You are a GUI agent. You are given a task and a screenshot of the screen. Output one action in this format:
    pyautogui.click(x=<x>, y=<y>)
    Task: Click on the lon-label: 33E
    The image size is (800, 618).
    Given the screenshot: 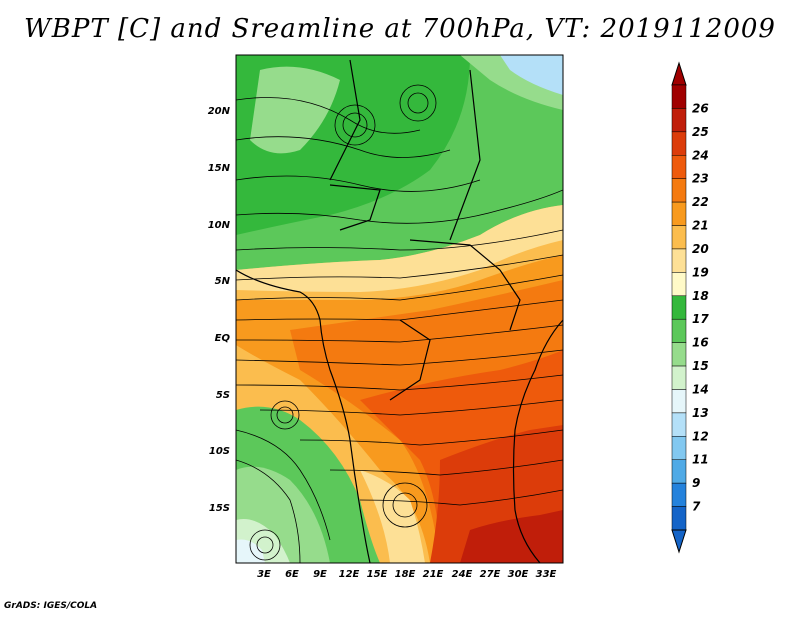 What is the action you would take?
    pyautogui.click(x=546, y=574)
    